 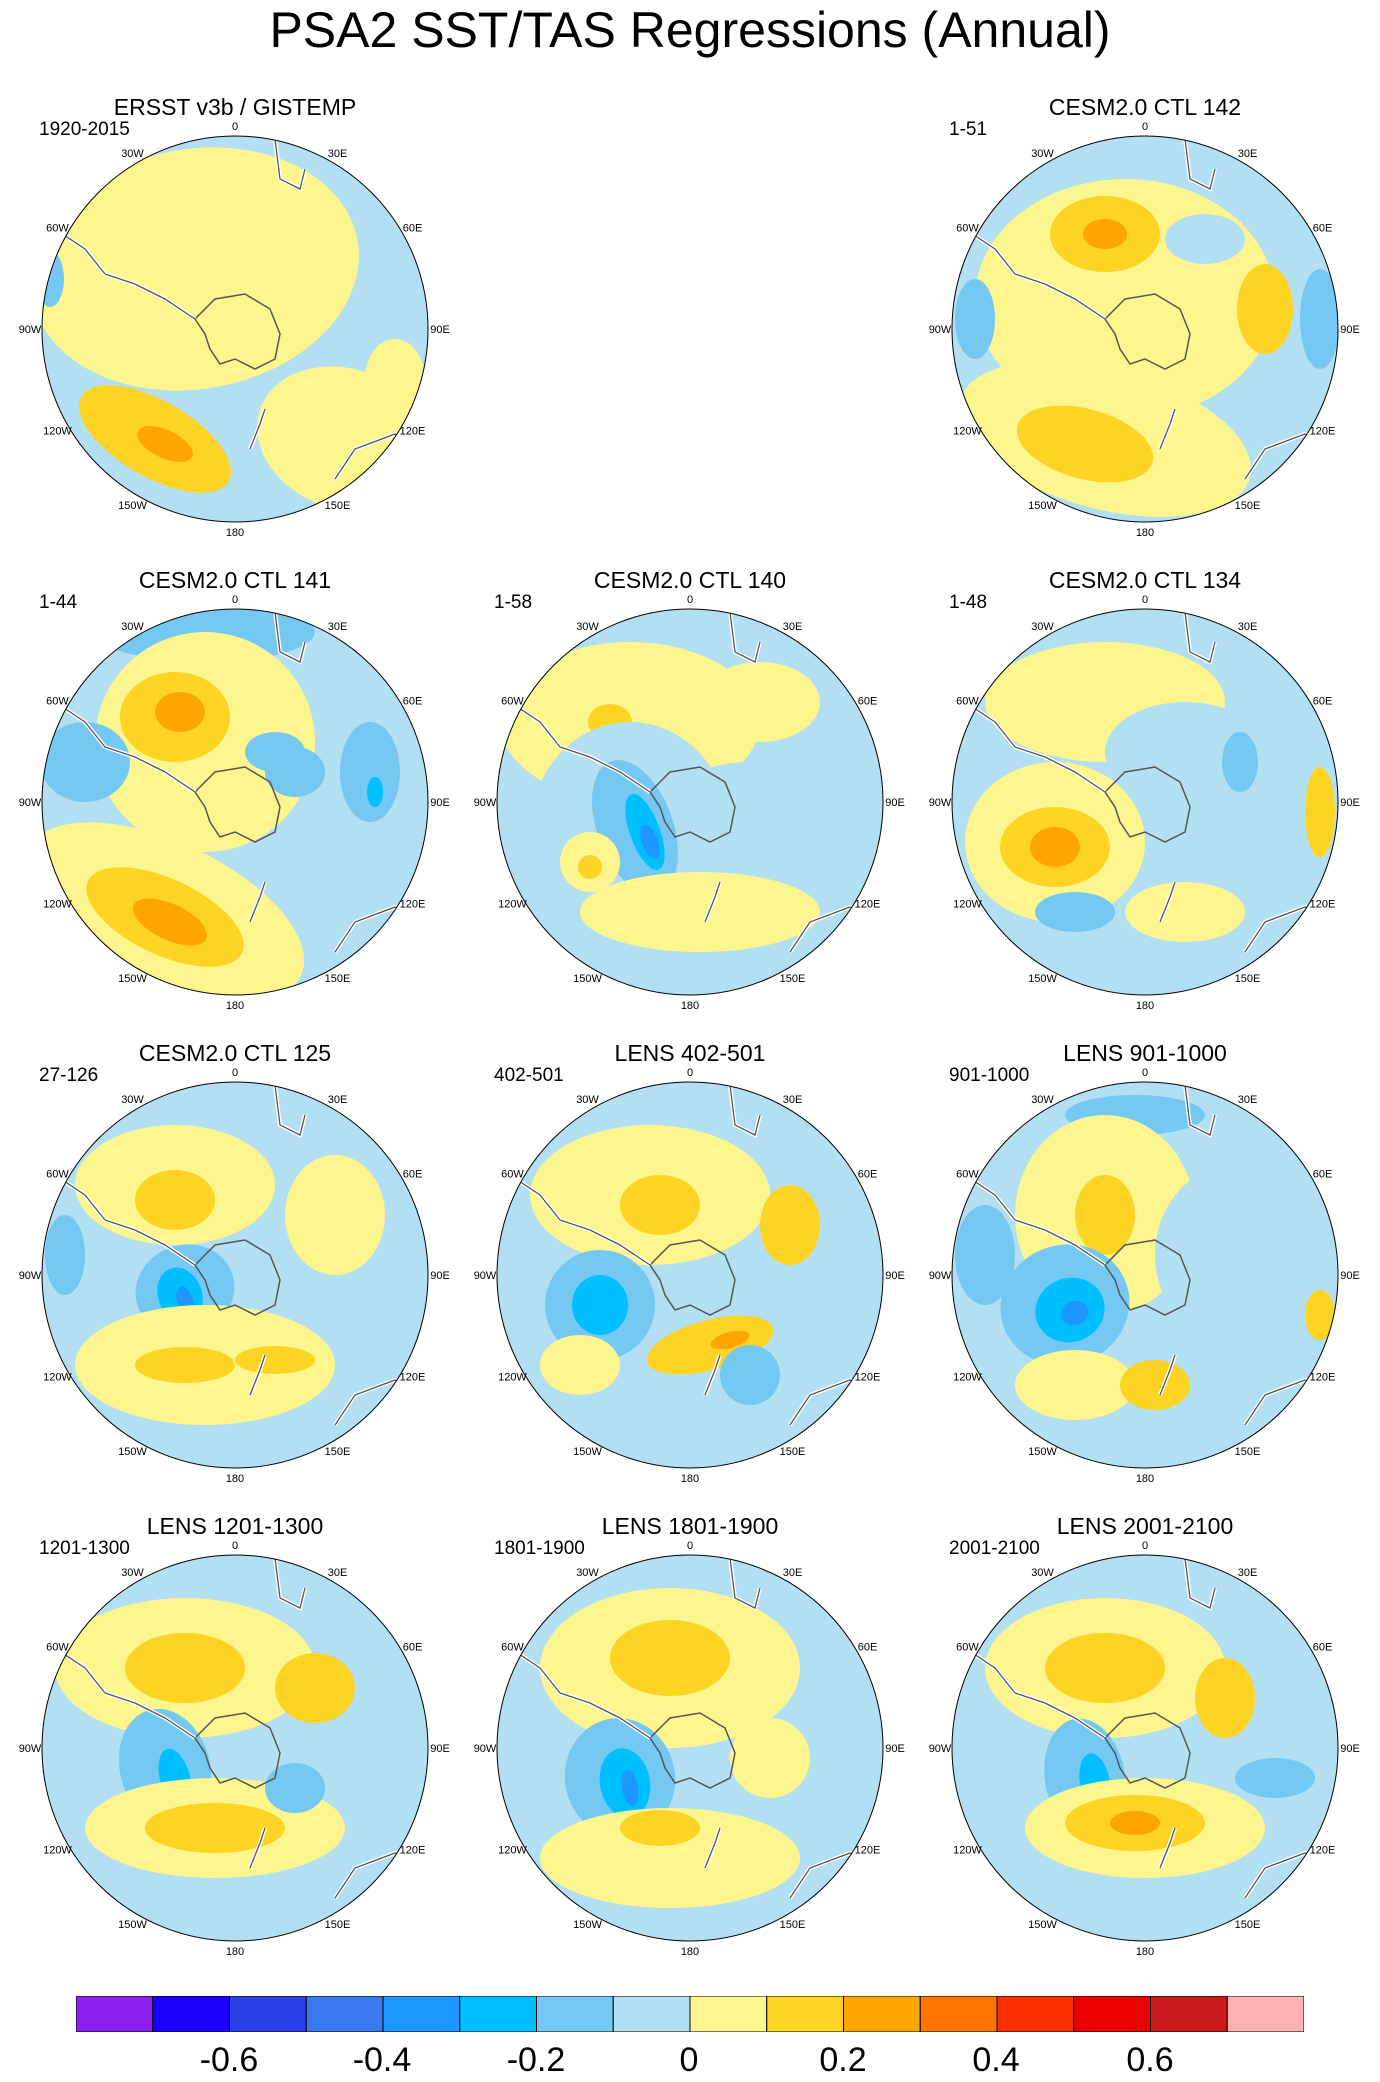 What do you see at coordinates (235, 1053) in the screenshot?
I see `panel-title: CESM2.0 CTL 125` at bounding box center [235, 1053].